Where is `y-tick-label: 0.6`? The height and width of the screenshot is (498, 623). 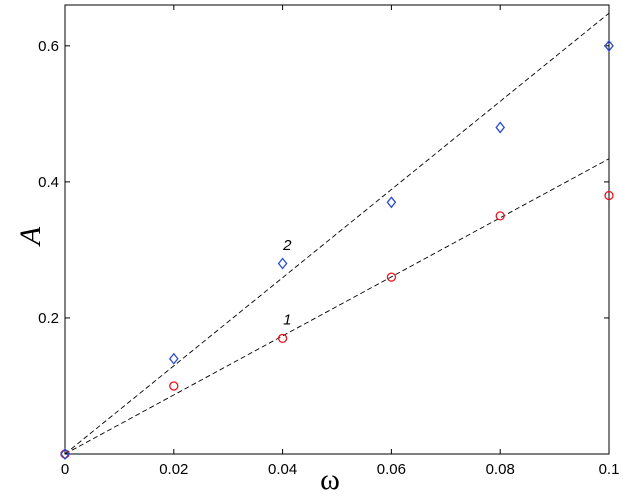
y-tick-label: 0.6 is located at coordinates (48, 46).